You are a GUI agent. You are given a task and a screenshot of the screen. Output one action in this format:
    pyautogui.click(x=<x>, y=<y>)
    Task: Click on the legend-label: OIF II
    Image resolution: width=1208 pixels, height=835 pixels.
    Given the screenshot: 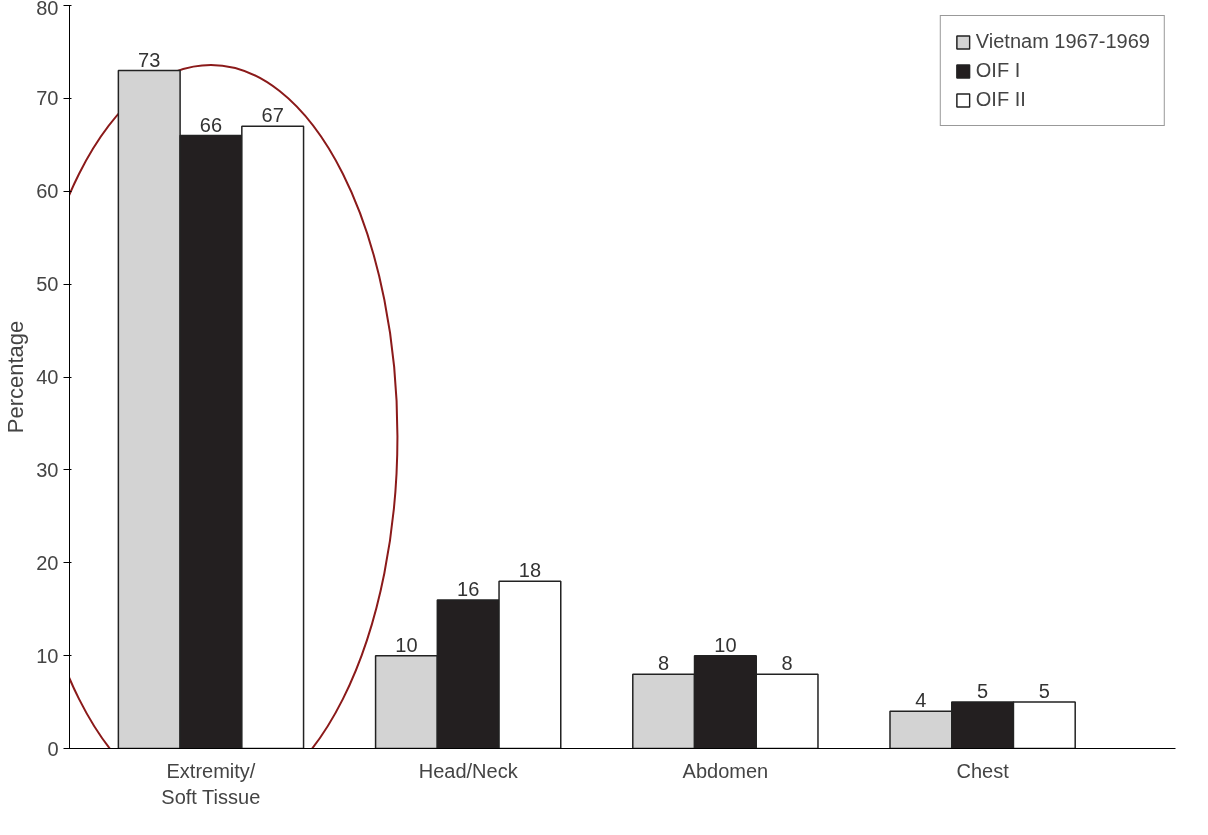 What is the action you would take?
    pyautogui.click(x=1000, y=99)
    